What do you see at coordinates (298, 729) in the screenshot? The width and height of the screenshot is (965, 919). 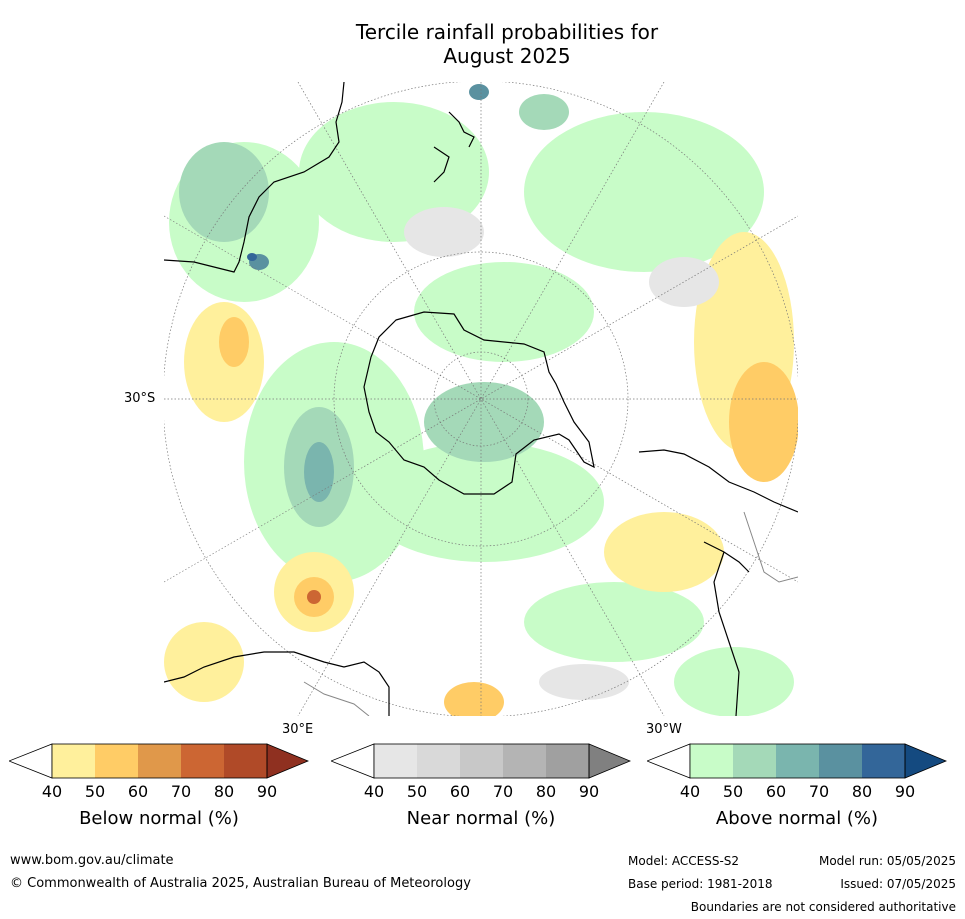 I see `lon-label-30e: 30°E` at bounding box center [298, 729].